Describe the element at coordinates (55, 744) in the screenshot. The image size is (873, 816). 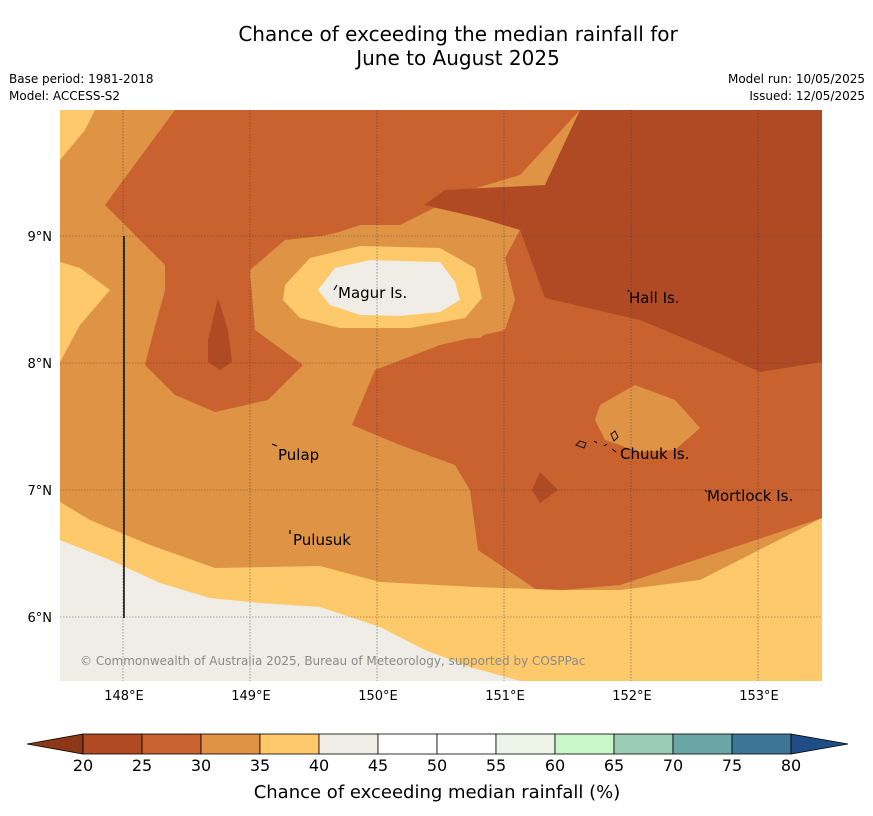
I see `colorbar-under-arrow` at that location.